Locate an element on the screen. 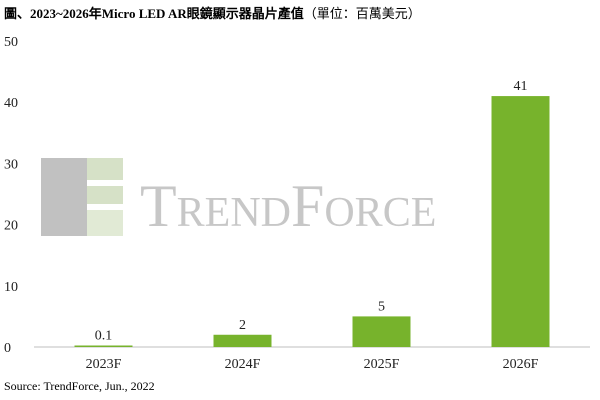 Image resolution: width=600 pixels, height=400 pixels. data-label: 0.1 is located at coordinates (104, 336).